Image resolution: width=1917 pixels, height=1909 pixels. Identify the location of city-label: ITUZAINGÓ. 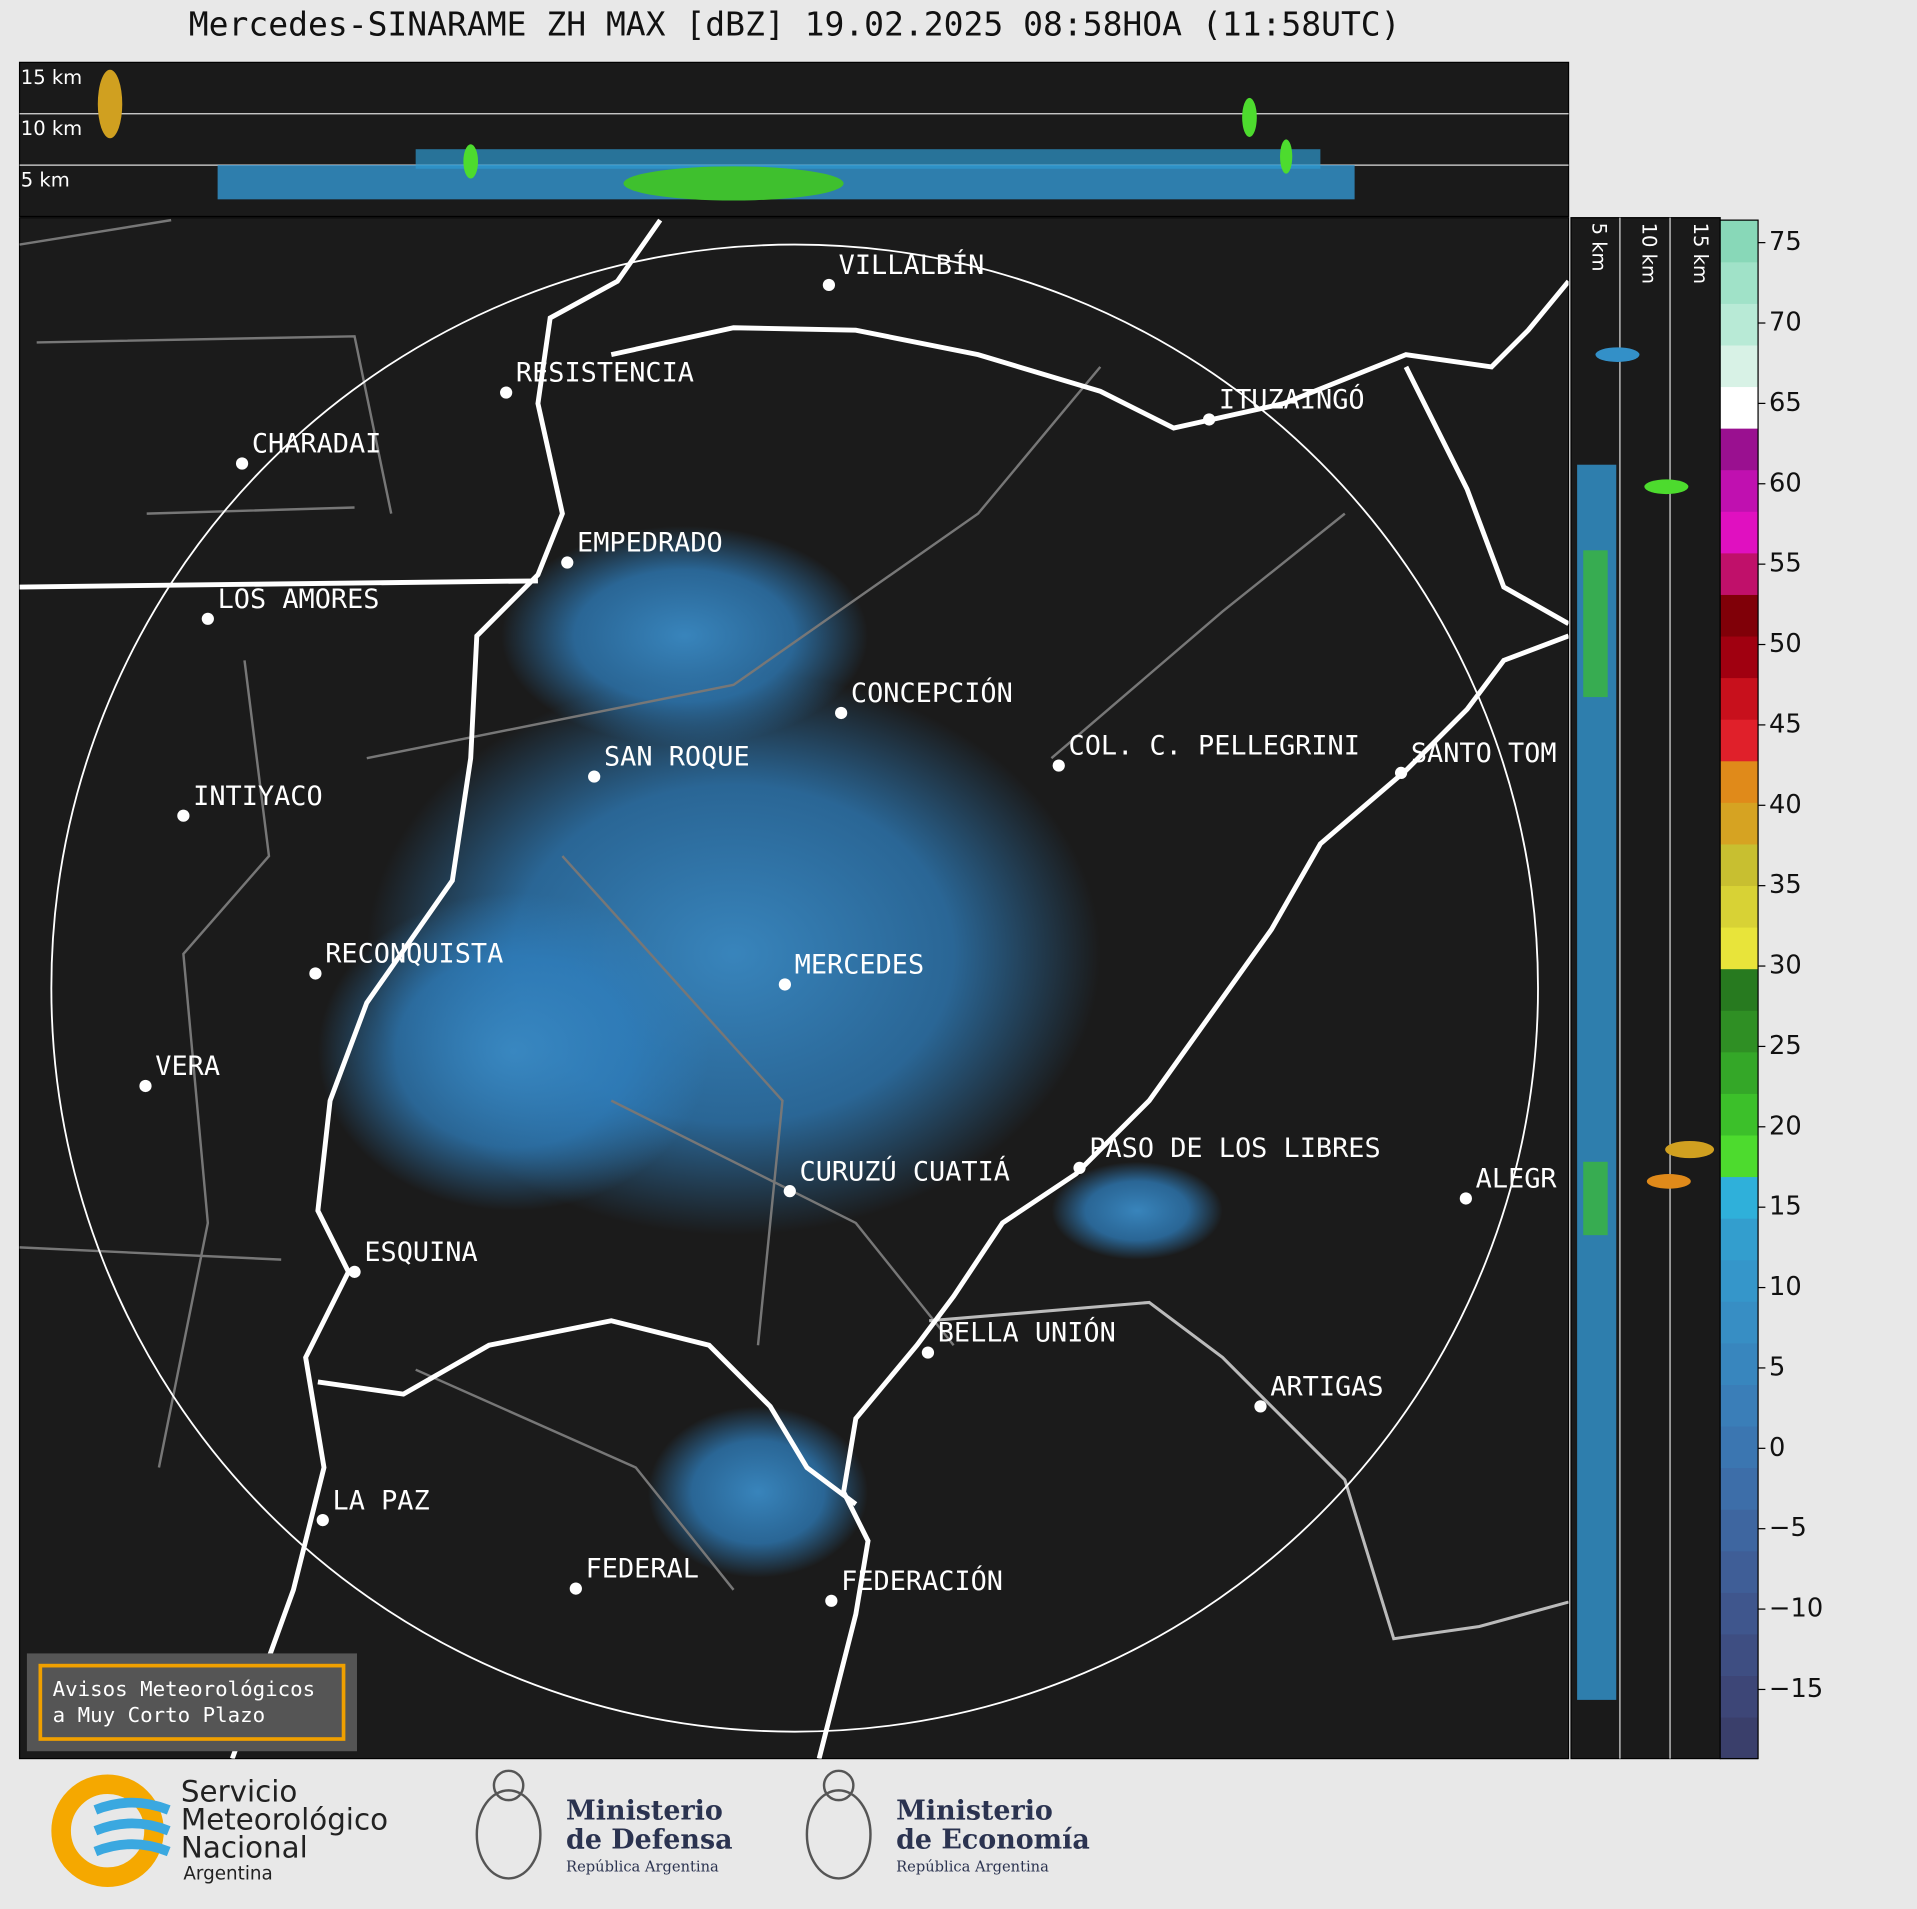
(1292, 400).